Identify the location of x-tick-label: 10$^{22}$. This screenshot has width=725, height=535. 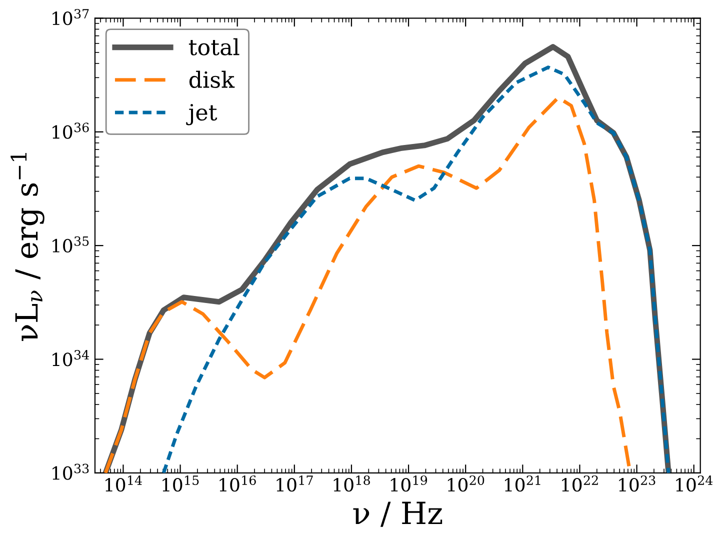
(580, 483).